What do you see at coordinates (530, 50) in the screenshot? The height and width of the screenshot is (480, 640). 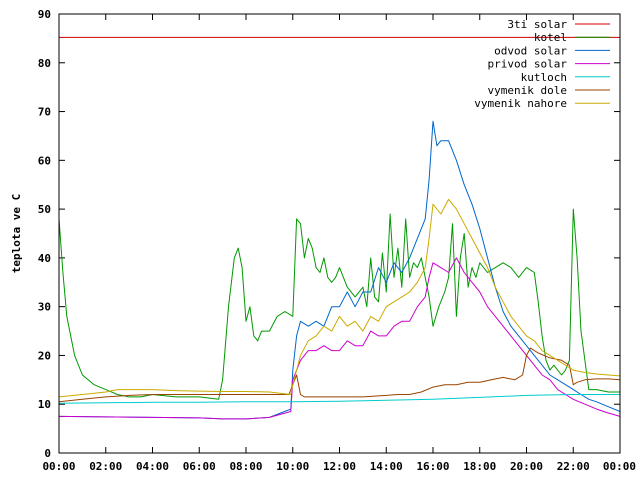 I see `legend-label-odvod-solar: odvod solar` at bounding box center [530, 50].